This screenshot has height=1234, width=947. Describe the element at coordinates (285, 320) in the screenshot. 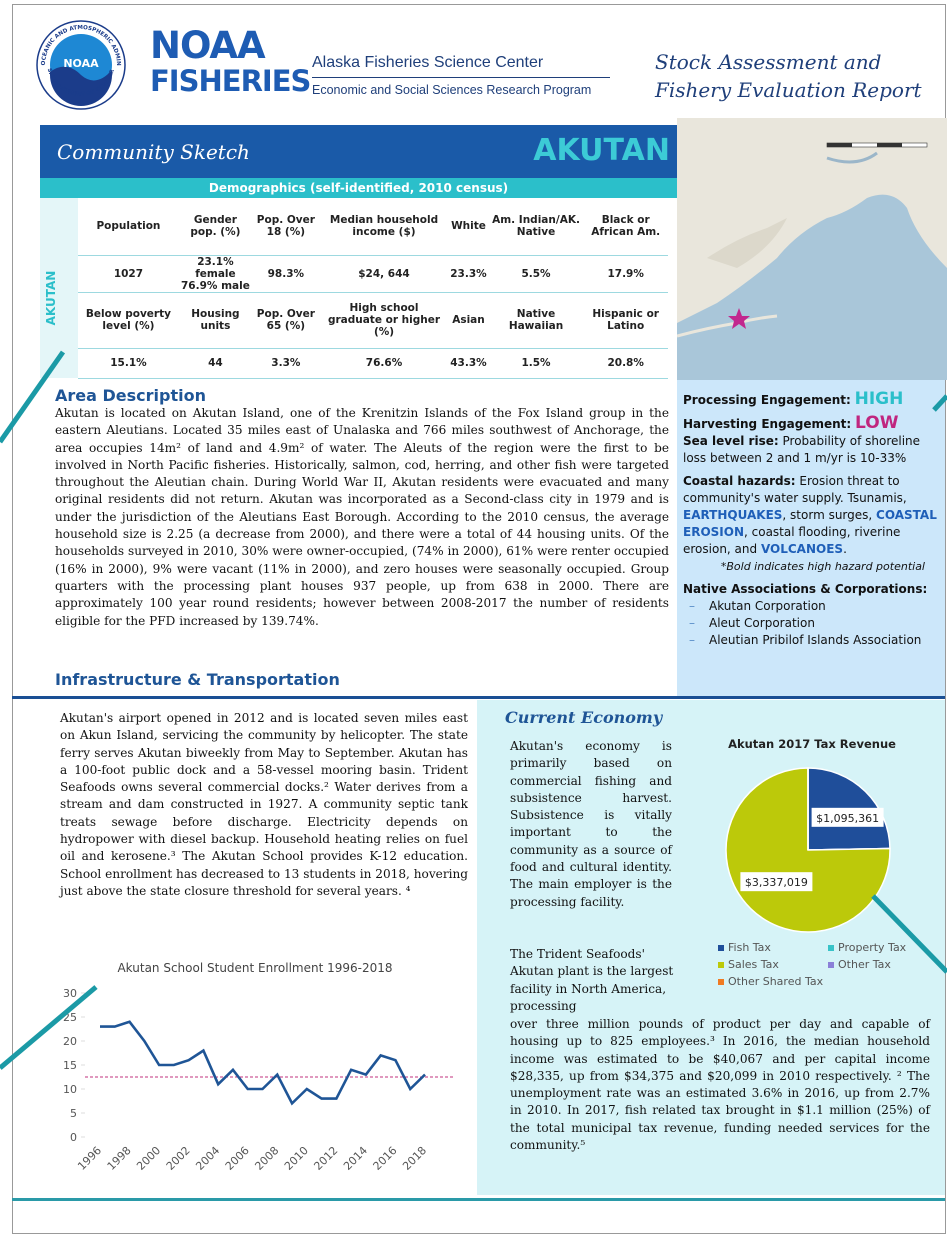

I see `table-header: Pop. Over 65 (%)` at that location.